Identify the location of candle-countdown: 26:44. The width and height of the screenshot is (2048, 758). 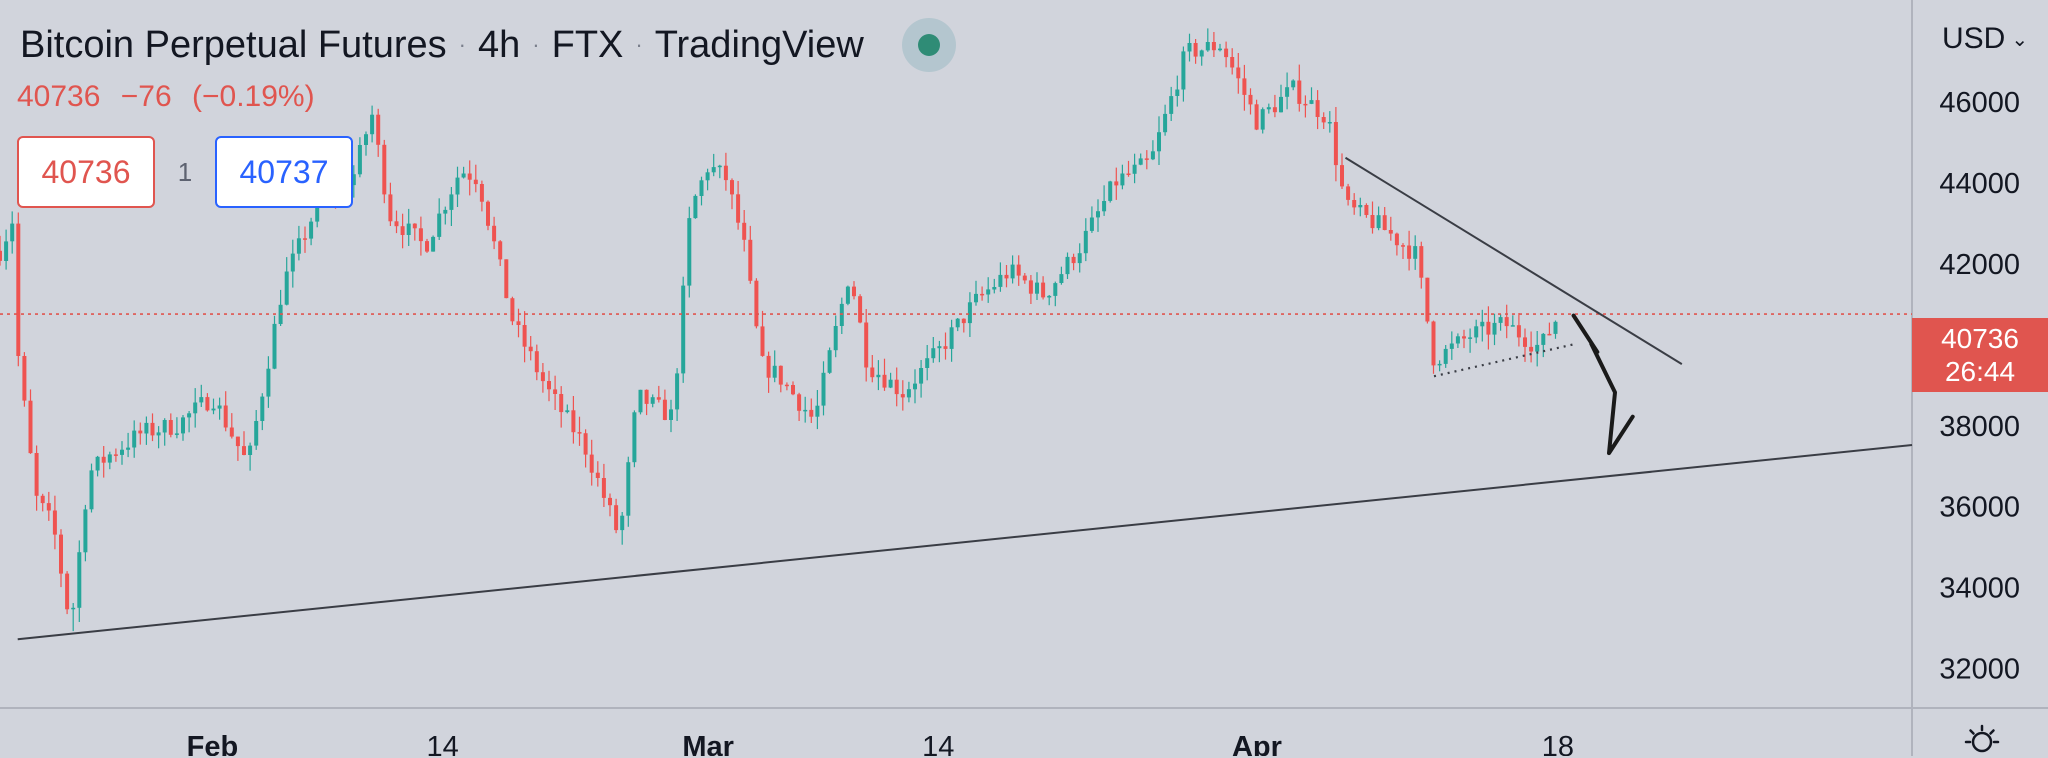
(1980, 371).